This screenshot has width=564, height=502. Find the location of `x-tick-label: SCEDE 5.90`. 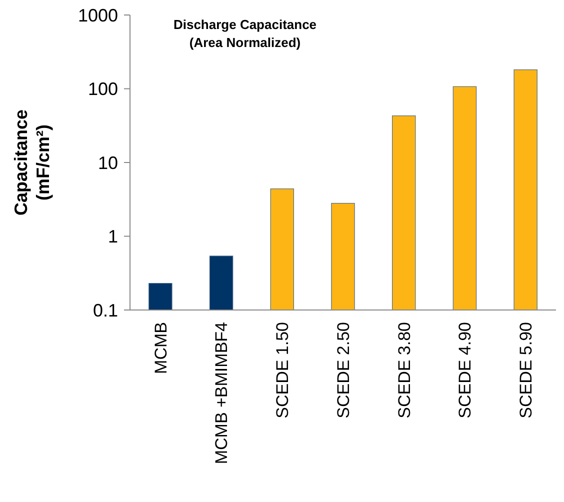

x-tick-label: SCEDE 5.90 is located at coordinates (526, 370).